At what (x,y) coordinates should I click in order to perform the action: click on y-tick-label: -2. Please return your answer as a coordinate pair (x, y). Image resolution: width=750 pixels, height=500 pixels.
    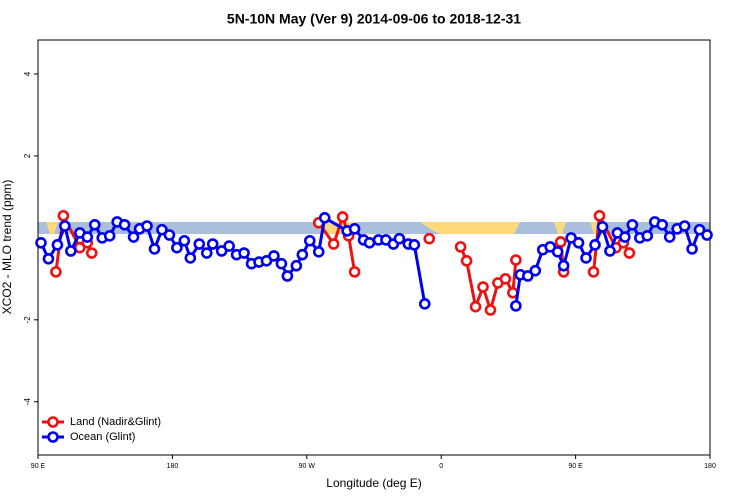
    Looking at the image, I should click on (27, 320).